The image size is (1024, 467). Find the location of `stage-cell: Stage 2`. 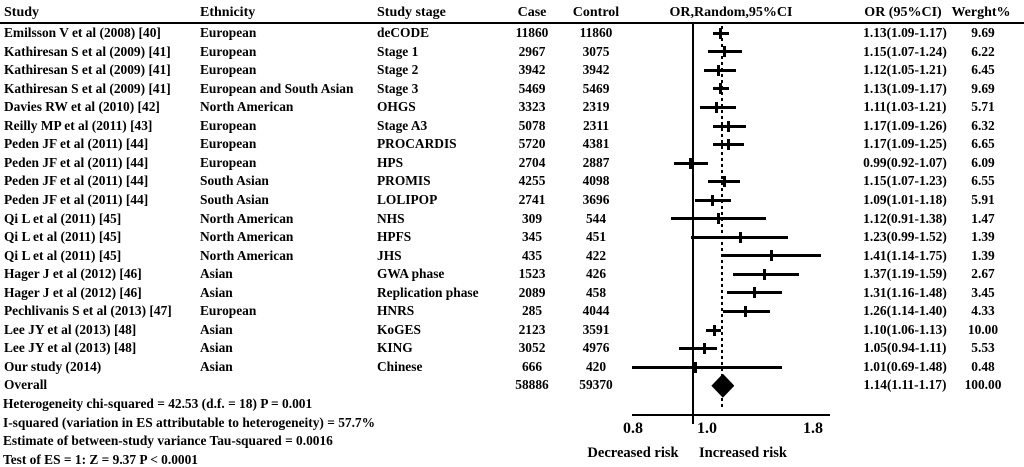

stage-cell: Stage 2 is located at coordinates (398, 70).